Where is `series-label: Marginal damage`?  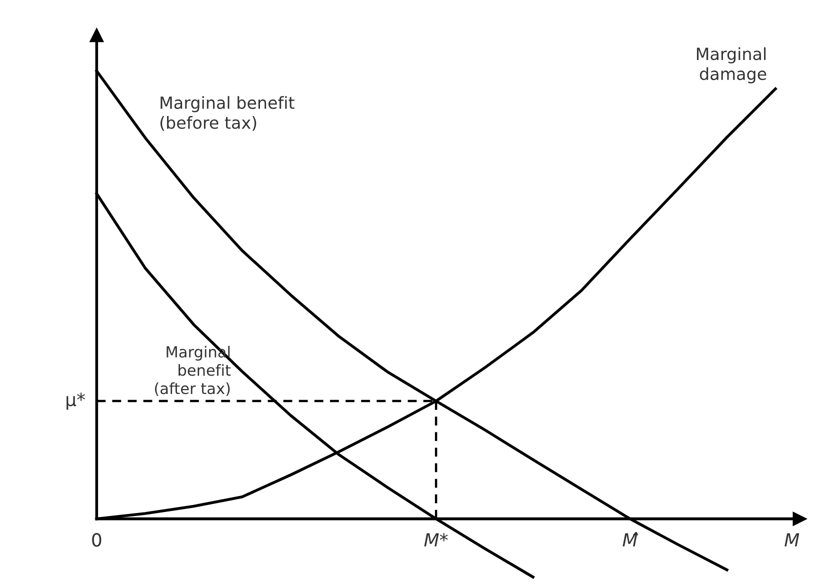 series-label: Marginal damage is located at coordinates (731, 65).